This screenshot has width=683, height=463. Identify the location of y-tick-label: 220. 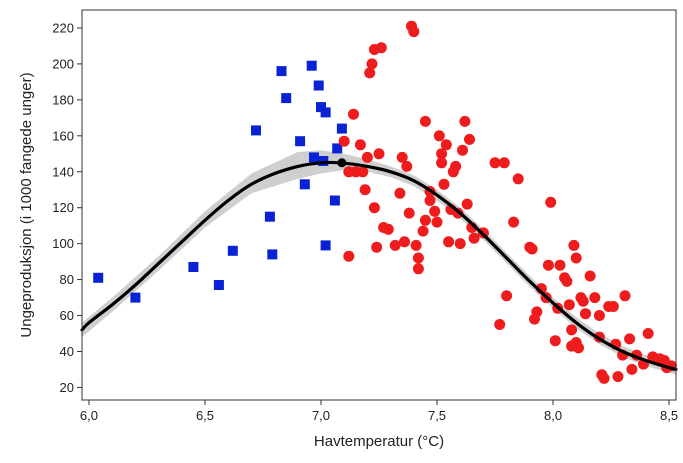
(63, 27).